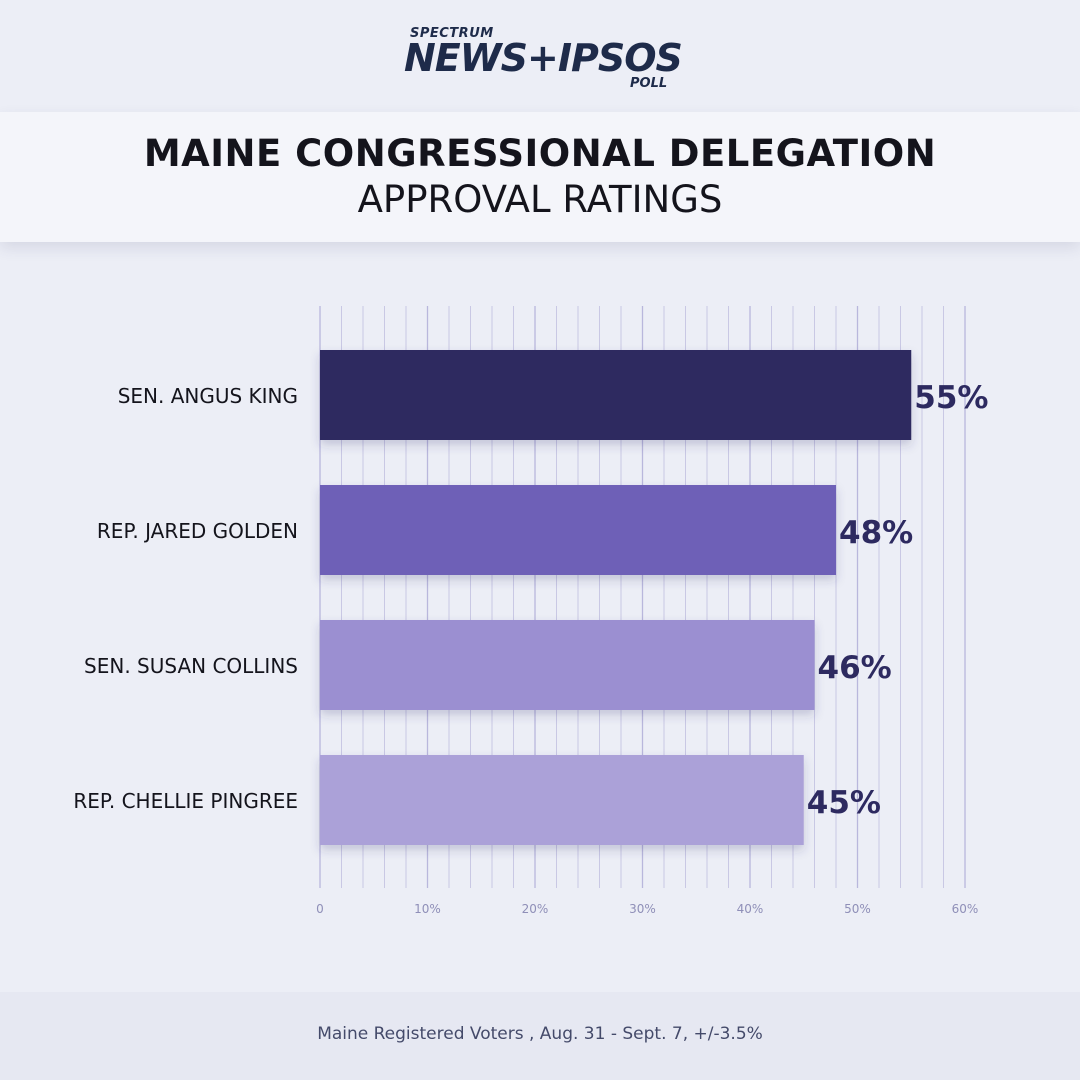  What do you see at coordinates (951, 398) in the screenshot?
I see `value-label: 55%` at bounding box center [951, 398].